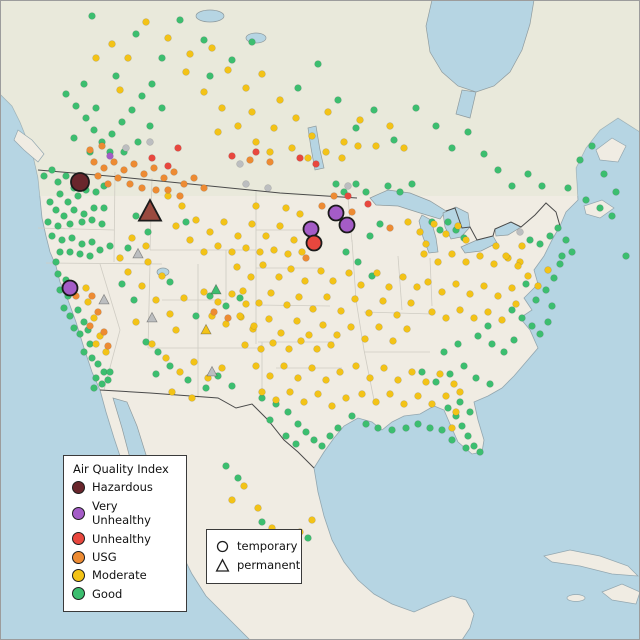 Image resolution: width=640 pixels, height=640 pixels. What do you see at coordinates (257, 556) in the screenshot?
I see `marker-type-legend-items: temporary permanent` at bounding box center [257, 556].